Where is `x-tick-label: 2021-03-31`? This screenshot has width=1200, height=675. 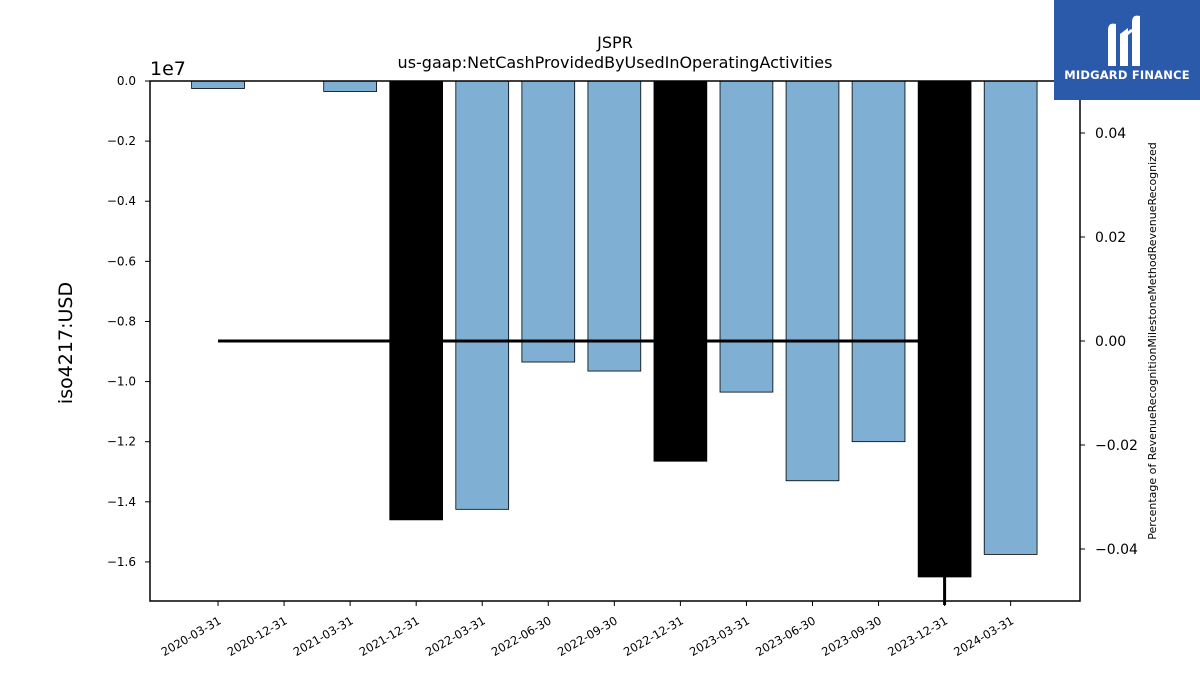 x-tick-label: 2021-03-31 is located at coordinates (323, 636).